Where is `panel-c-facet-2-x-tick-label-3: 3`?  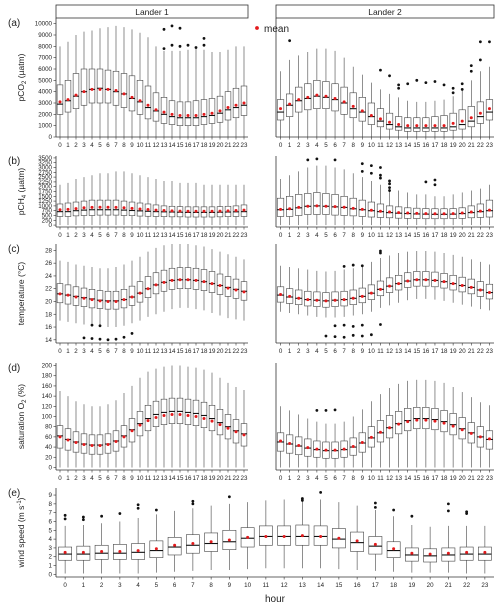
panel-c-facet-2-x-tick-label-3: 3 is located at coordinates (308, 351).